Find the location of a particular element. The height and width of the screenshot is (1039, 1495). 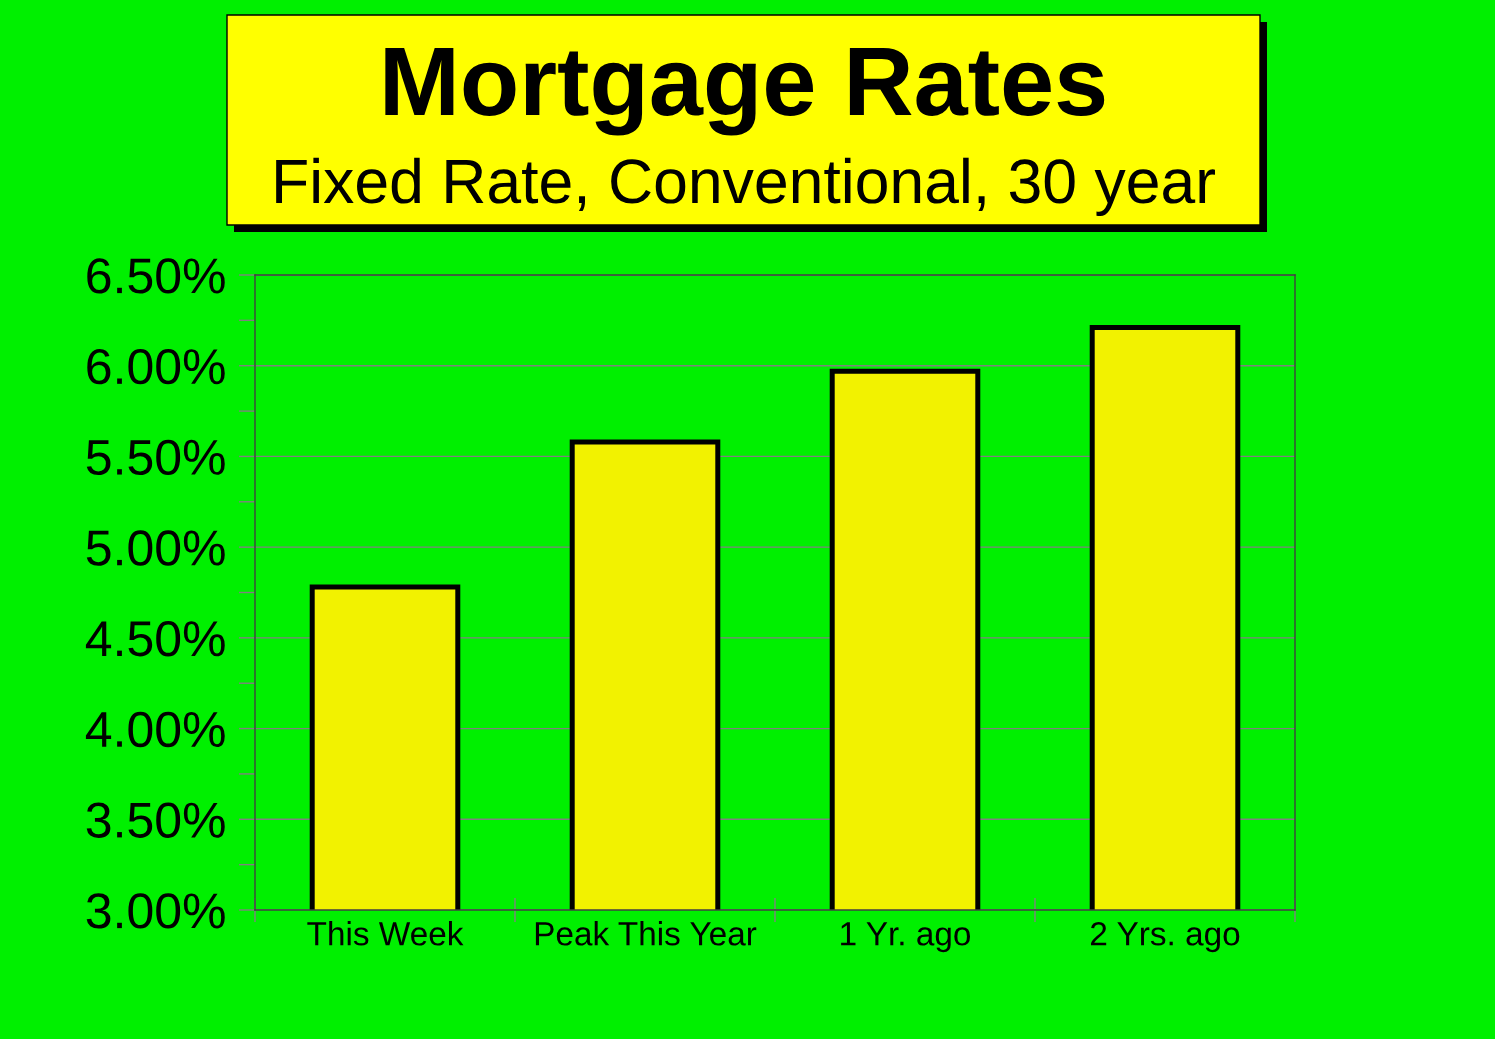

y-tick-label: 4.00% is located at coordinates (155, 729).